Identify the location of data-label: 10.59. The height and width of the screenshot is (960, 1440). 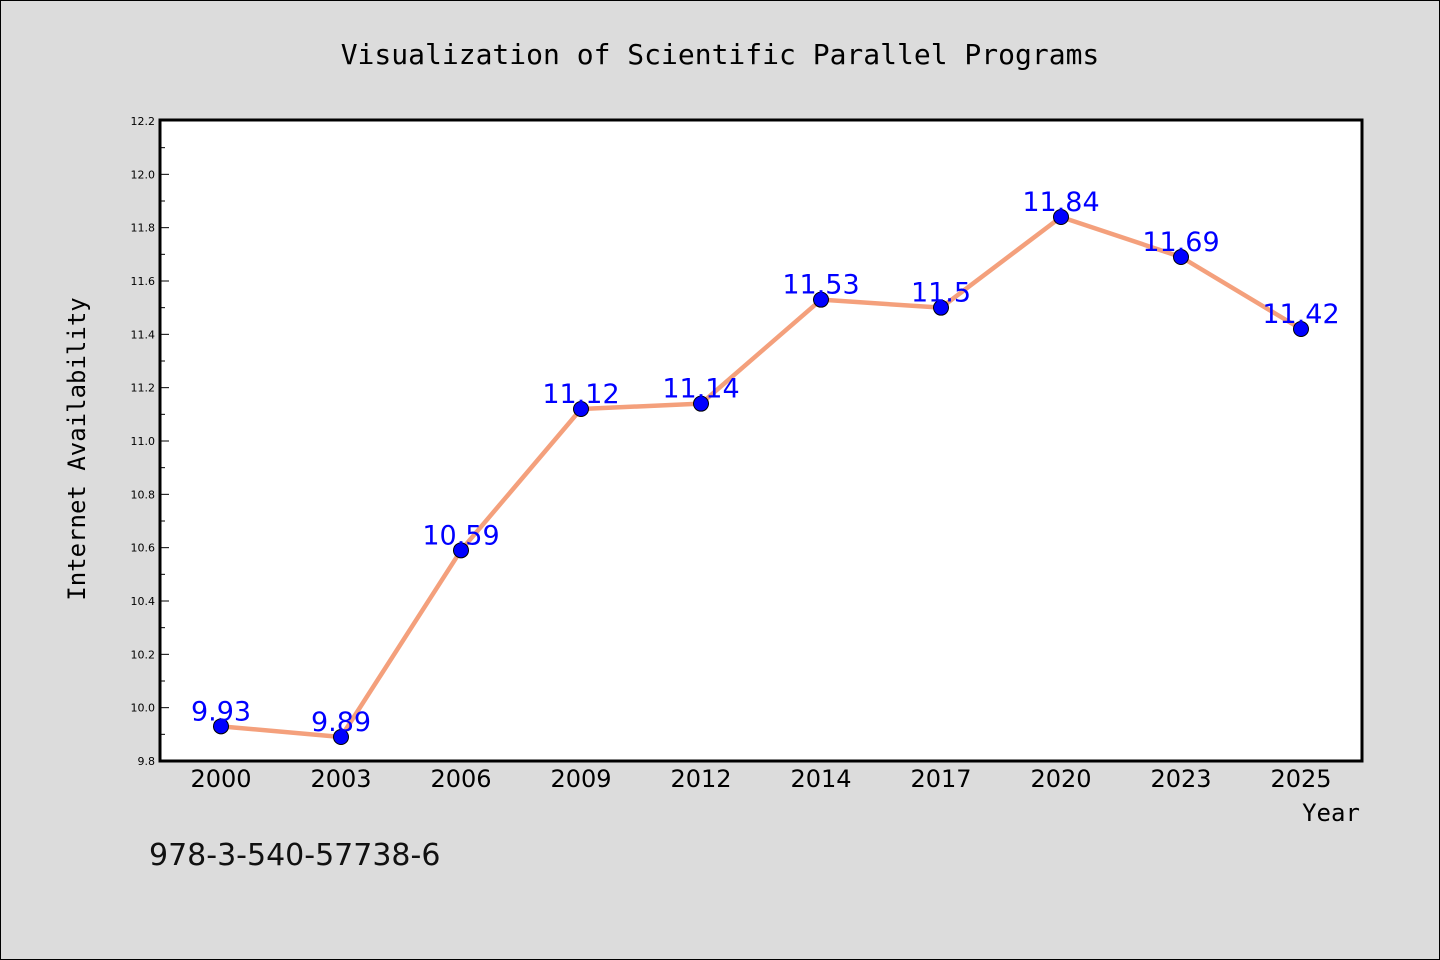
(460, 535).